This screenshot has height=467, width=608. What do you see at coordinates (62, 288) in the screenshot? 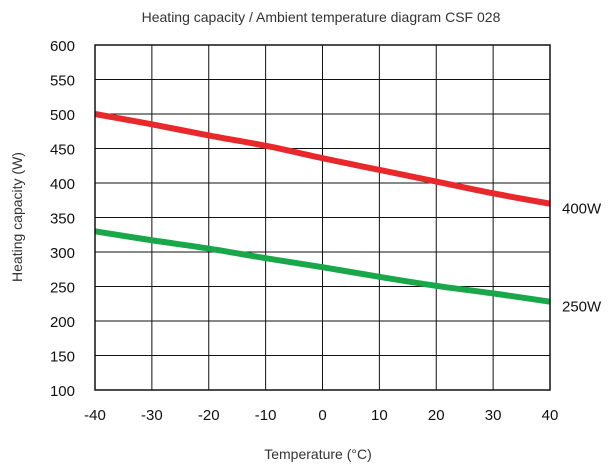
I see `y-tick-label: 250` at bounding box center [62, 288].